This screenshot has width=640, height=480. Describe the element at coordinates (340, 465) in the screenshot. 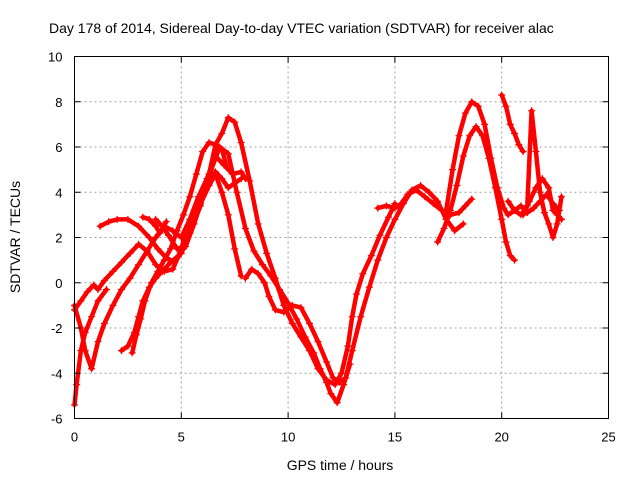

I see `x-axis-label: GPS time / hours` at that location.